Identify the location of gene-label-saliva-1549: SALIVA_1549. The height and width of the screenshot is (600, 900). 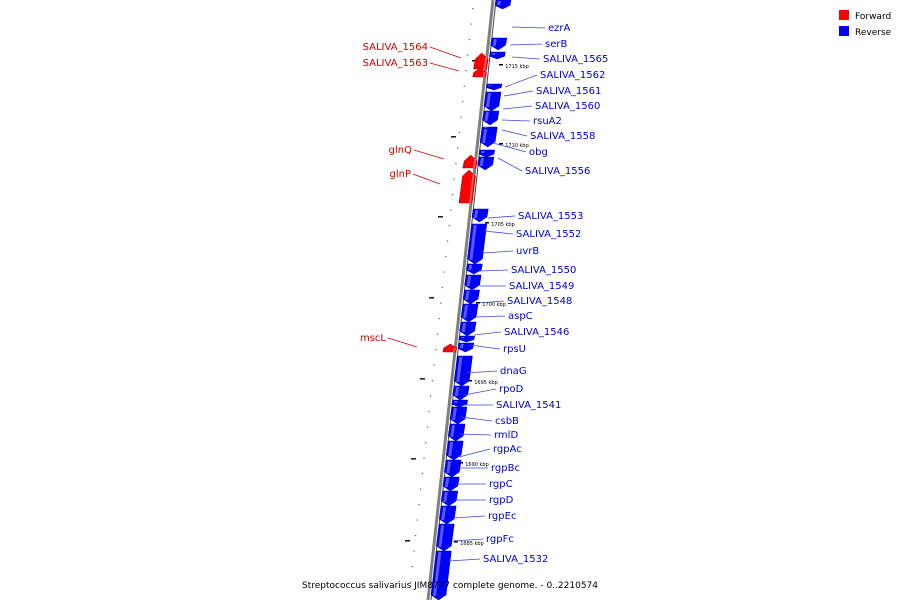
(541, 286).